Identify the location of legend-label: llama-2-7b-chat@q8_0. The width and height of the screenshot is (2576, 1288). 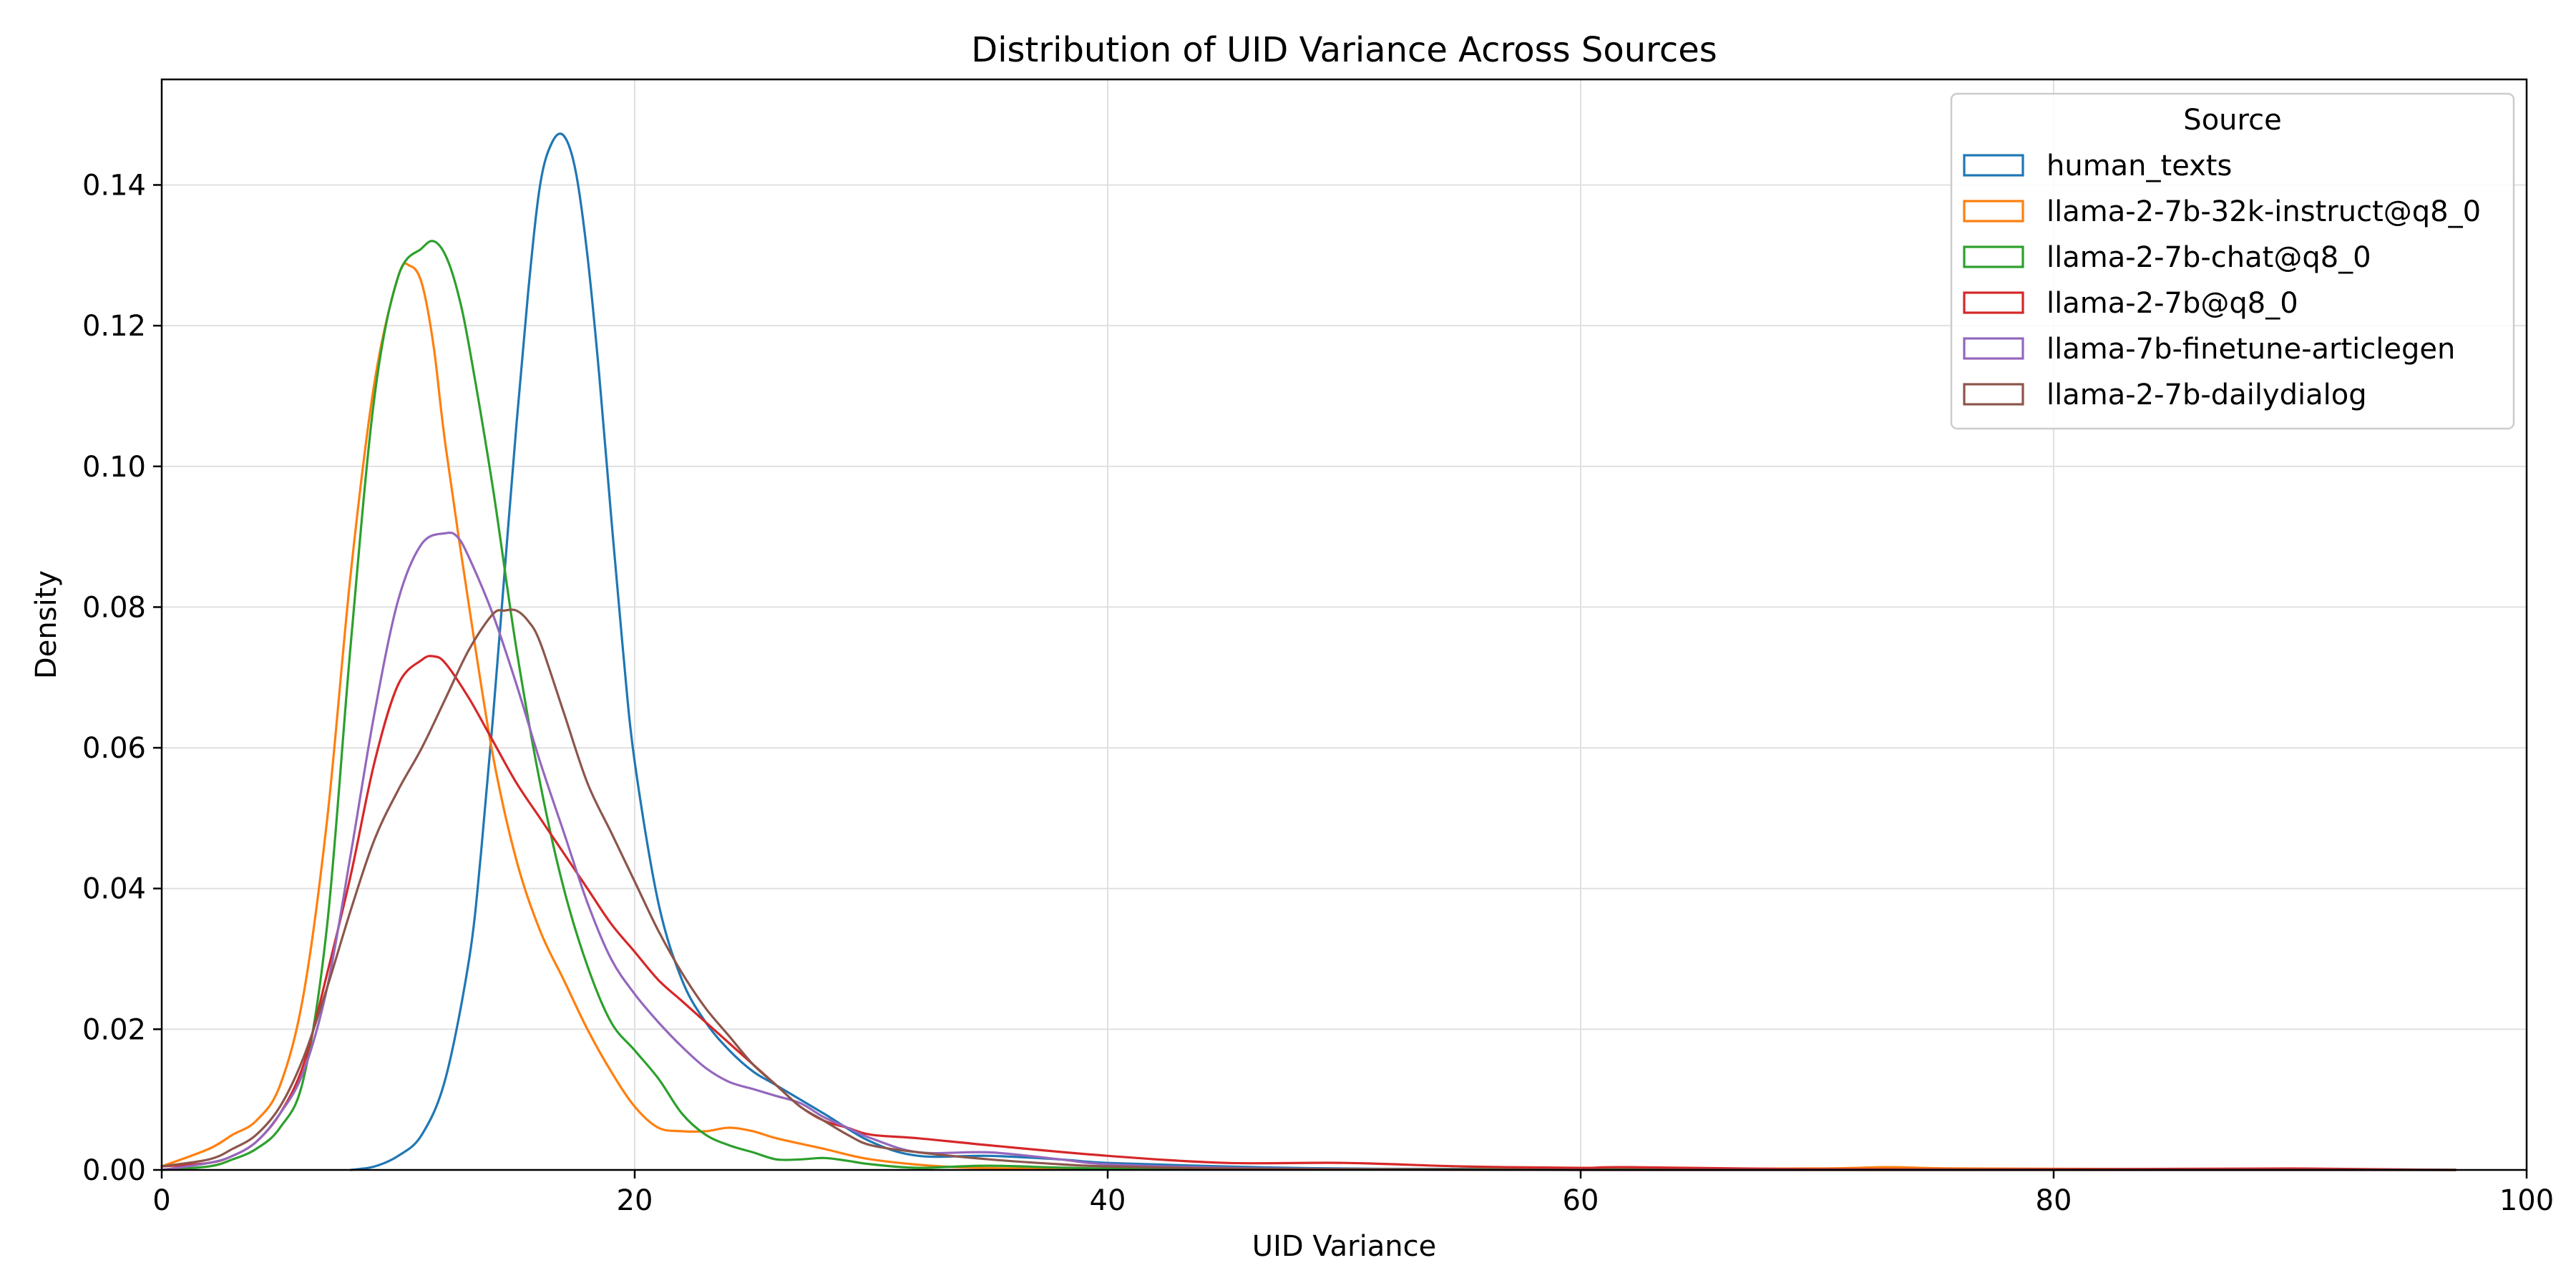
(2208, 257).